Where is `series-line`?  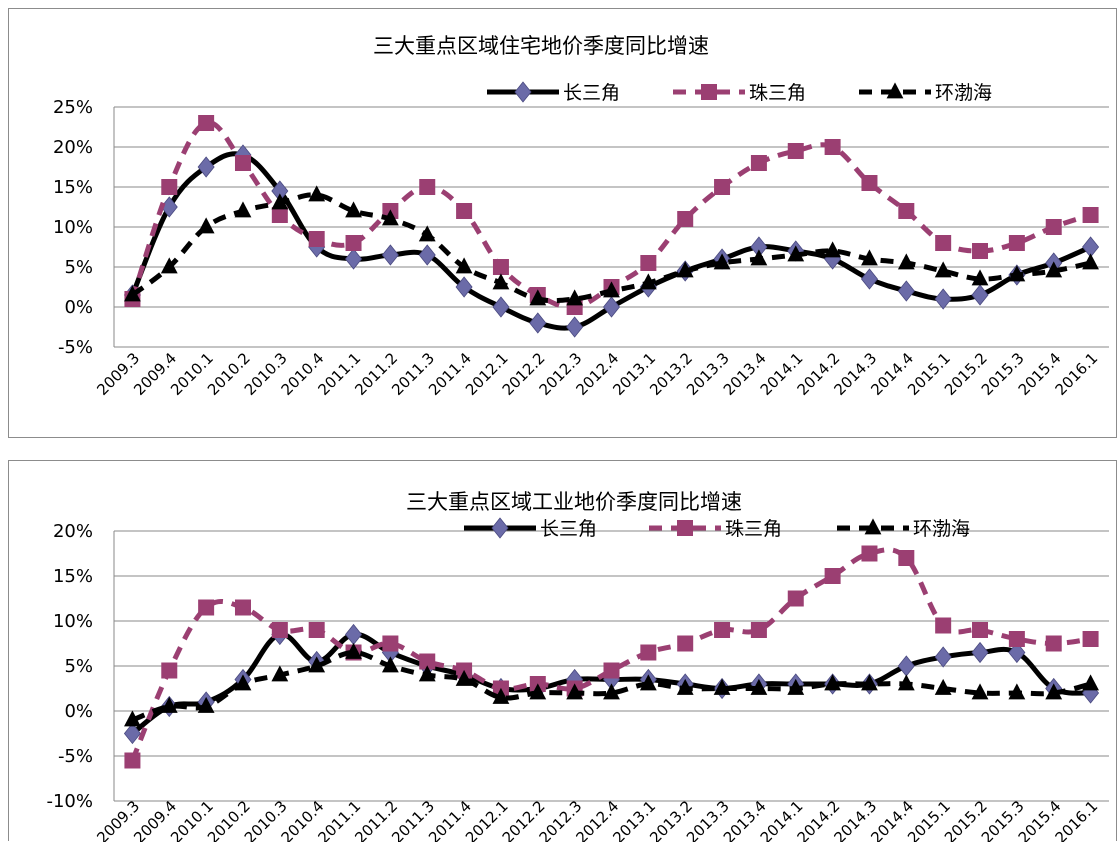
series-line is located at coordinates (611, 686).